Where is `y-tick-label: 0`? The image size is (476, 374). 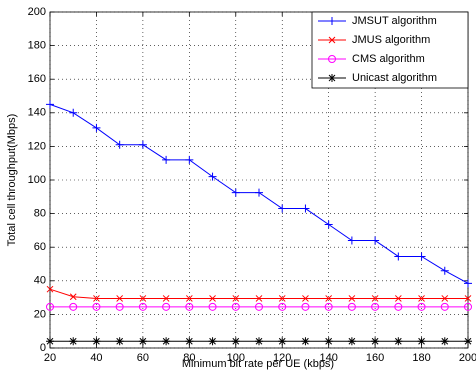 y-tick-label: 0 is located at coordinates (43, 348).